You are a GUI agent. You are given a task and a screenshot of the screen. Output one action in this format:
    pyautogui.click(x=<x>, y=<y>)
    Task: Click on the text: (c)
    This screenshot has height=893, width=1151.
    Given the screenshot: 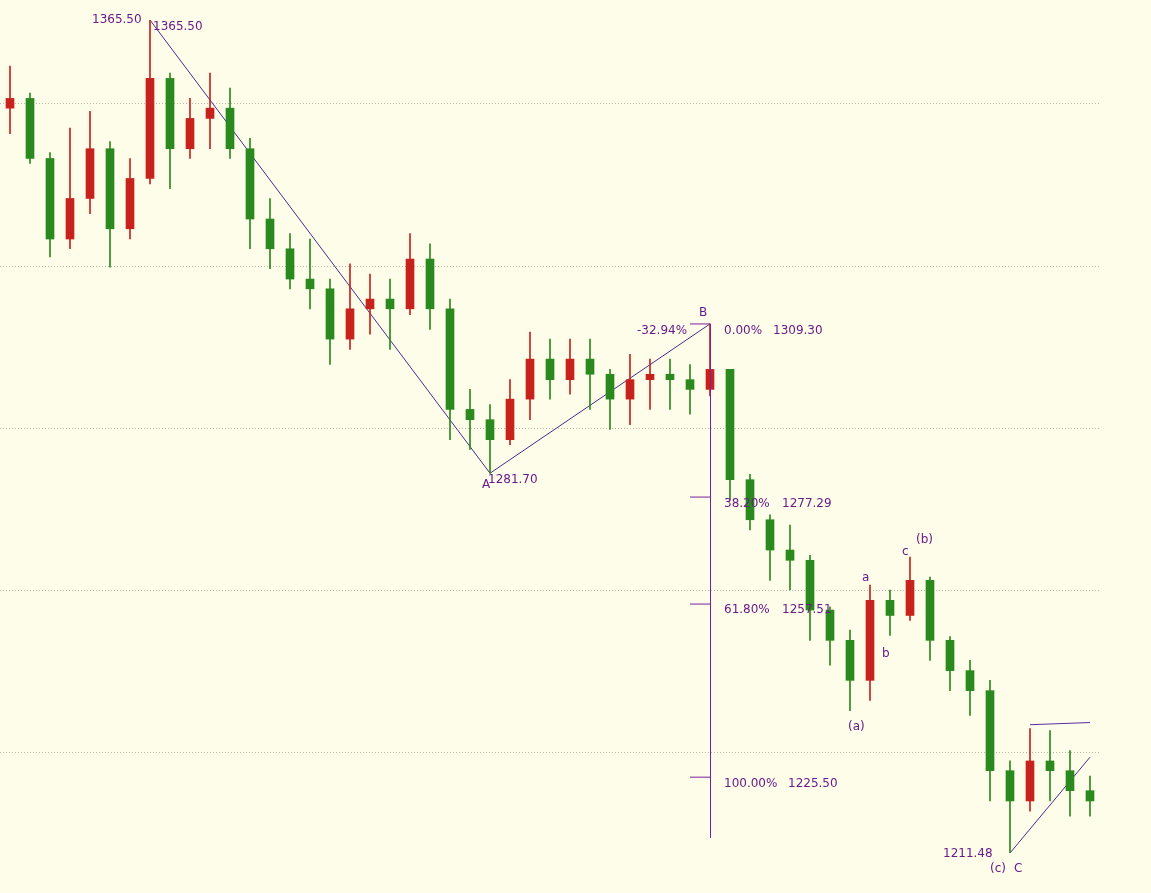 What is the action you would take?
    pyautogui.click(x=998, y=868)
    